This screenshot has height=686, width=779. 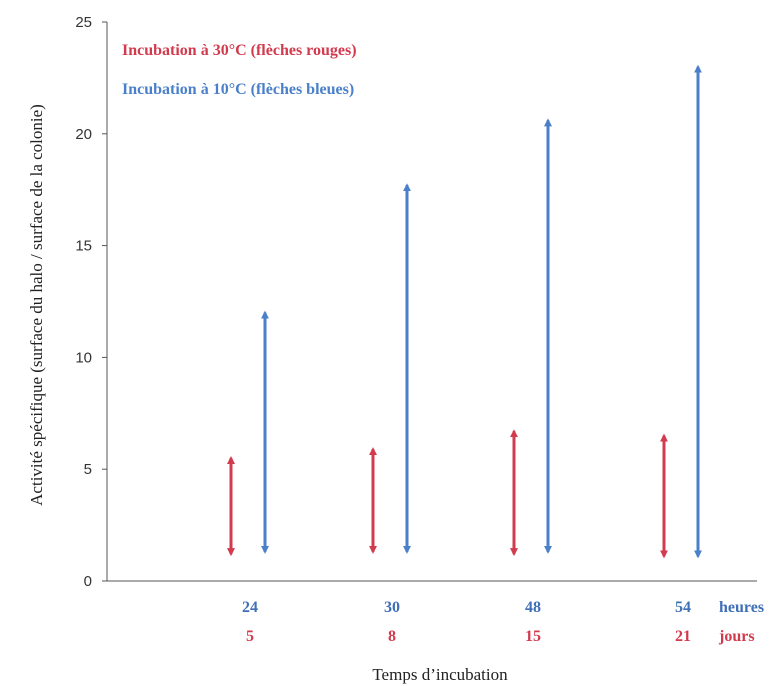 What do you see at coordinates (88, 469) in the screenshot?
I see `y-tick-label: 5` at bounding box center [88, 469].